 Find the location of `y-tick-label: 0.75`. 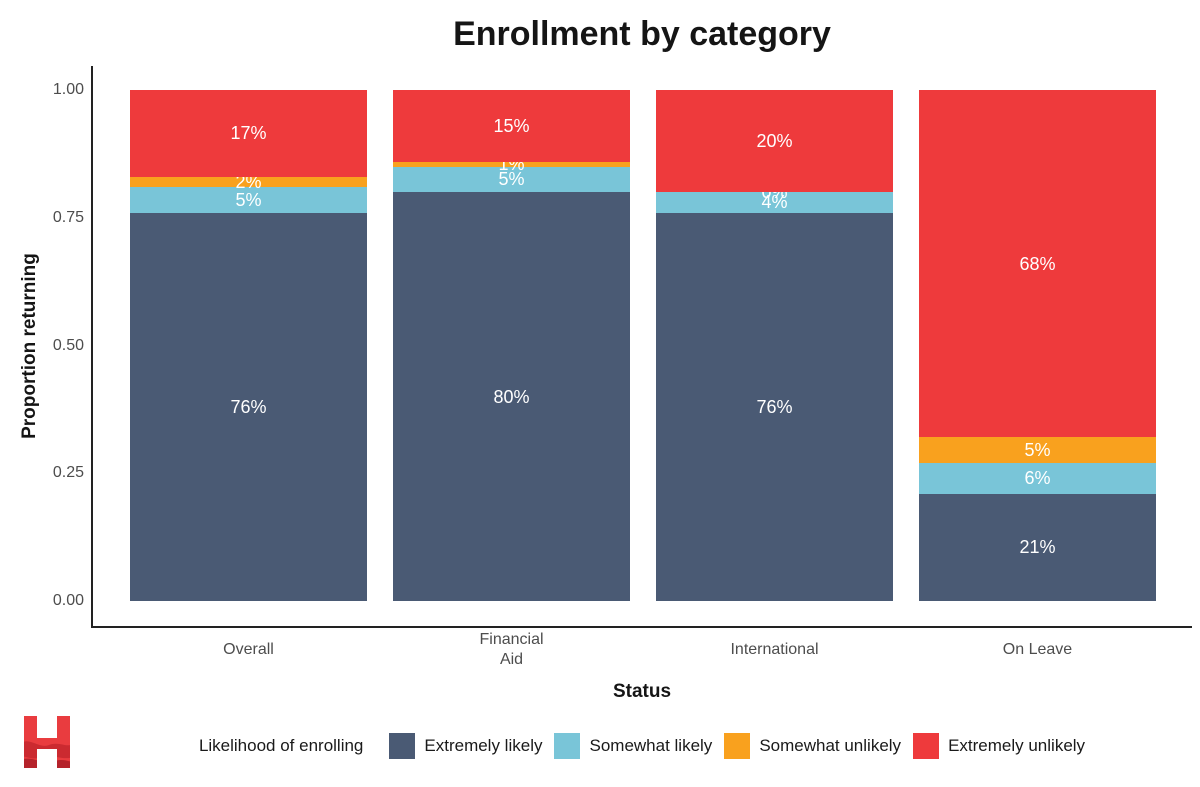

y-tick-label: 0.75 is located at coordinates (68, 217).